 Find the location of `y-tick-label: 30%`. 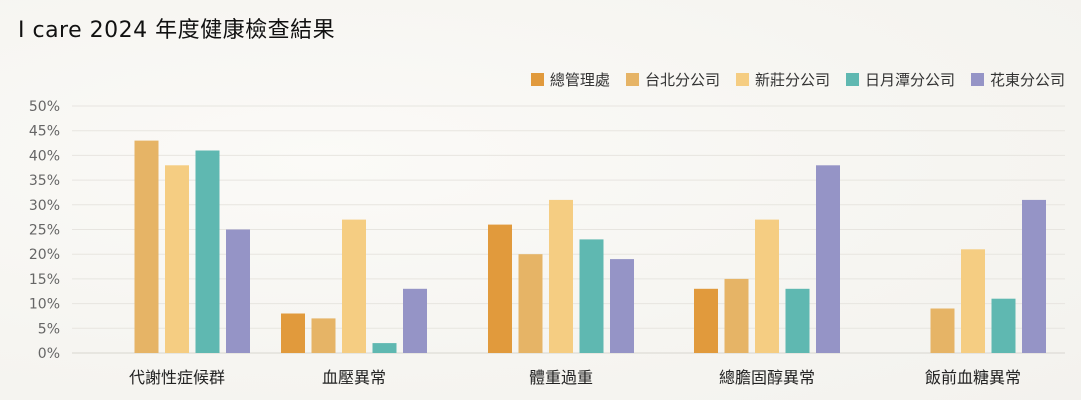

y-tick-label: 30% is located at coordinates (44, 206).